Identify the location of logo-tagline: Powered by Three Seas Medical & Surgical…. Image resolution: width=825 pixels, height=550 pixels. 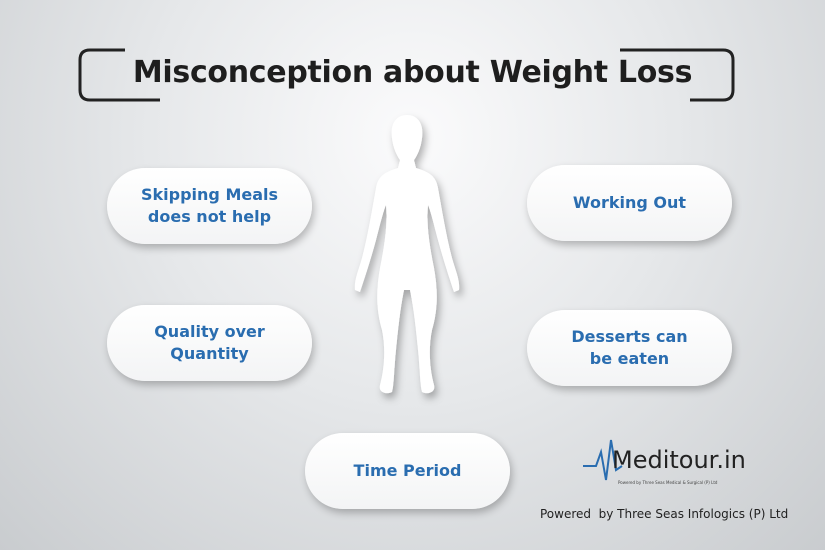
(668, 482).